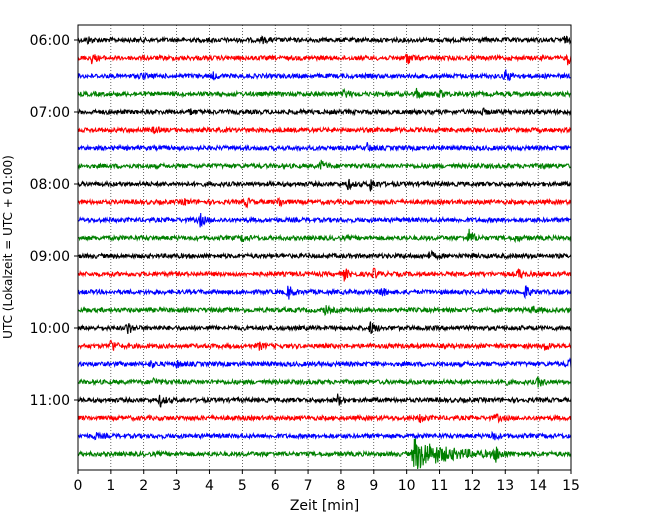 This screenshot has width=650, height=520. I want to click on x-tick-label: 14, so click(538, 486).